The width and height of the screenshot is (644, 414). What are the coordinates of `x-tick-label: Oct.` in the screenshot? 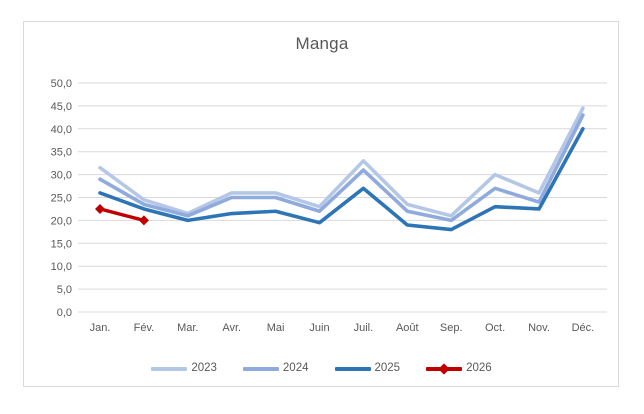 It's located at (495, 328).